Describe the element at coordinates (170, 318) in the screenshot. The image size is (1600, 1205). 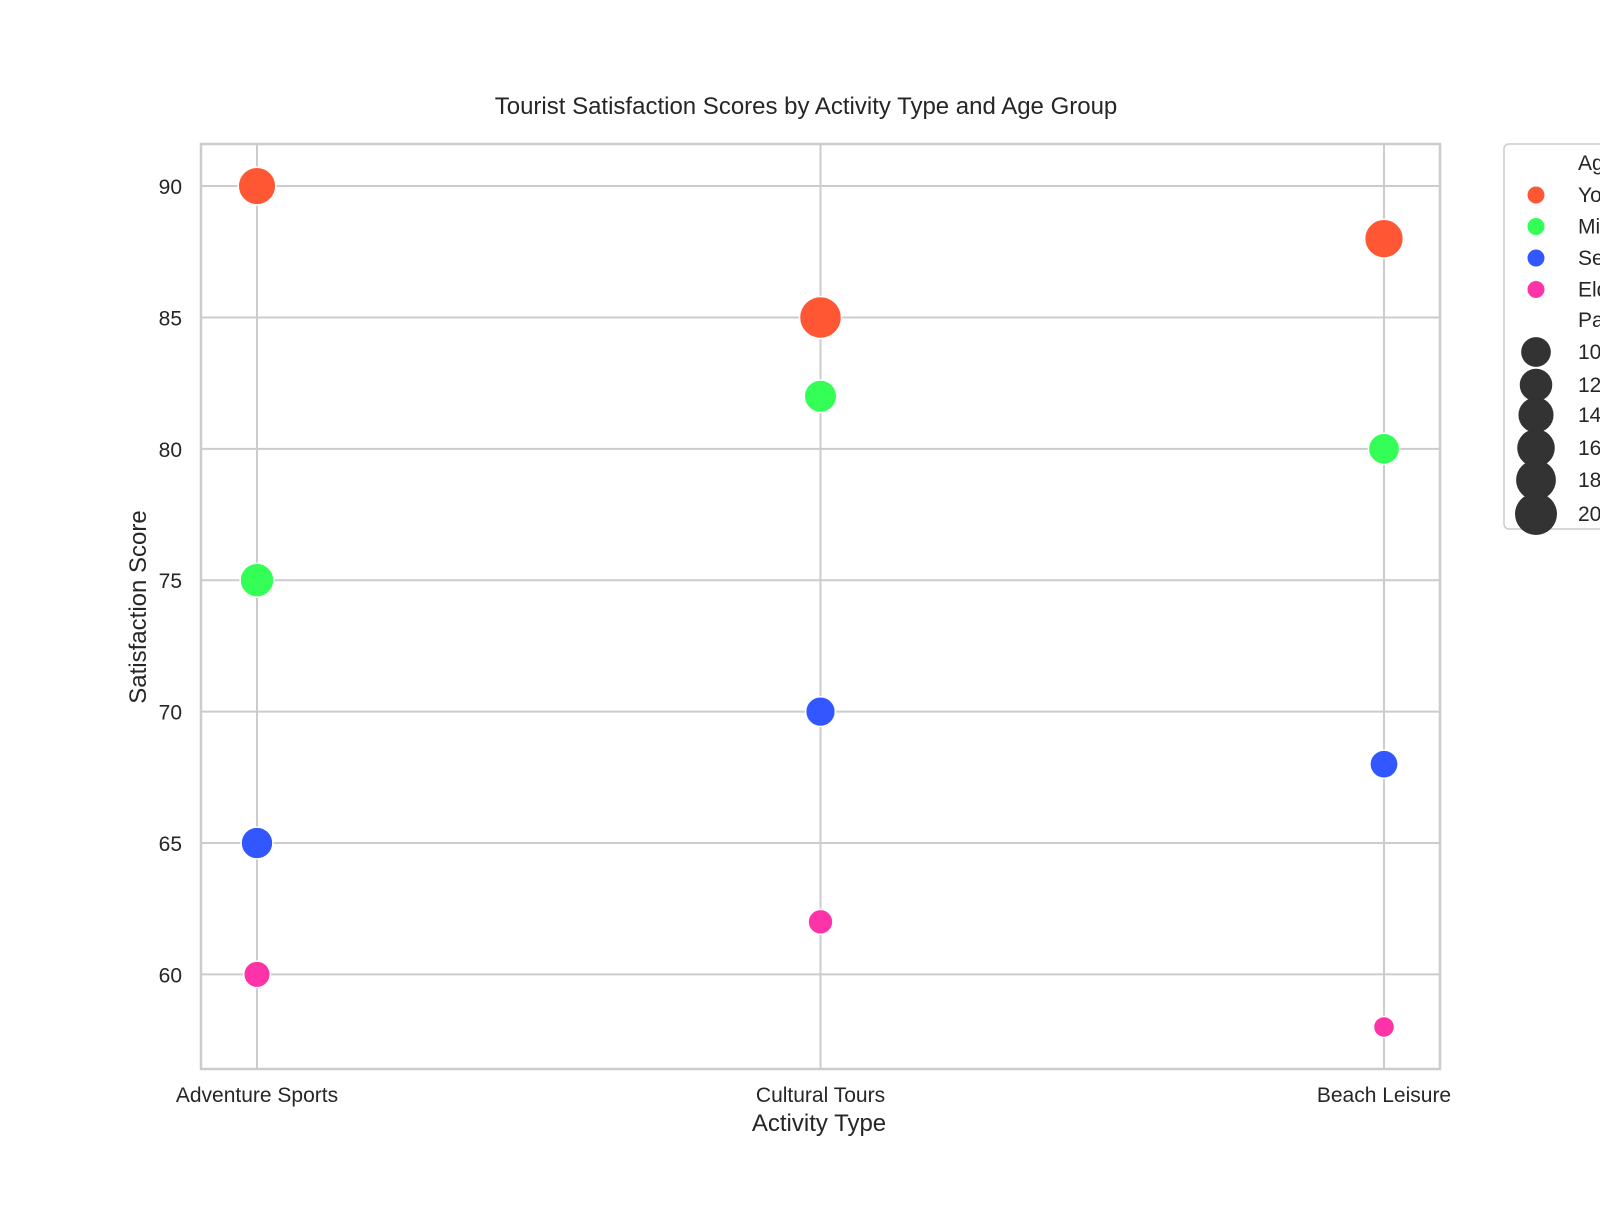
I see `y-tick-label: 85` at that location.